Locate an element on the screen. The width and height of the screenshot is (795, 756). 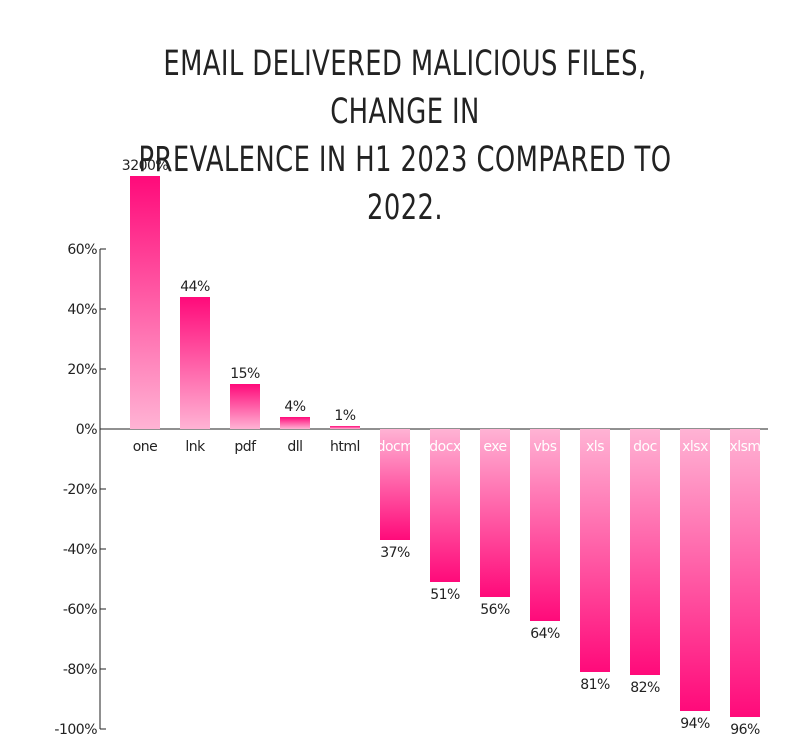
data-label-html: 1% is located at coordinates (344, 416).